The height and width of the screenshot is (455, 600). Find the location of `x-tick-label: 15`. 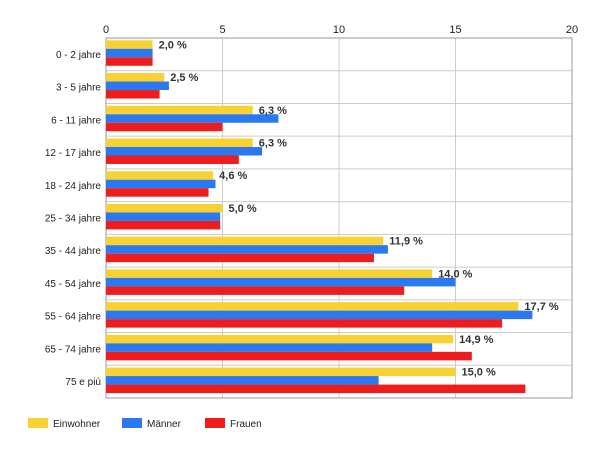

x-tick-label: 15 is located at coordinates (455, 30).